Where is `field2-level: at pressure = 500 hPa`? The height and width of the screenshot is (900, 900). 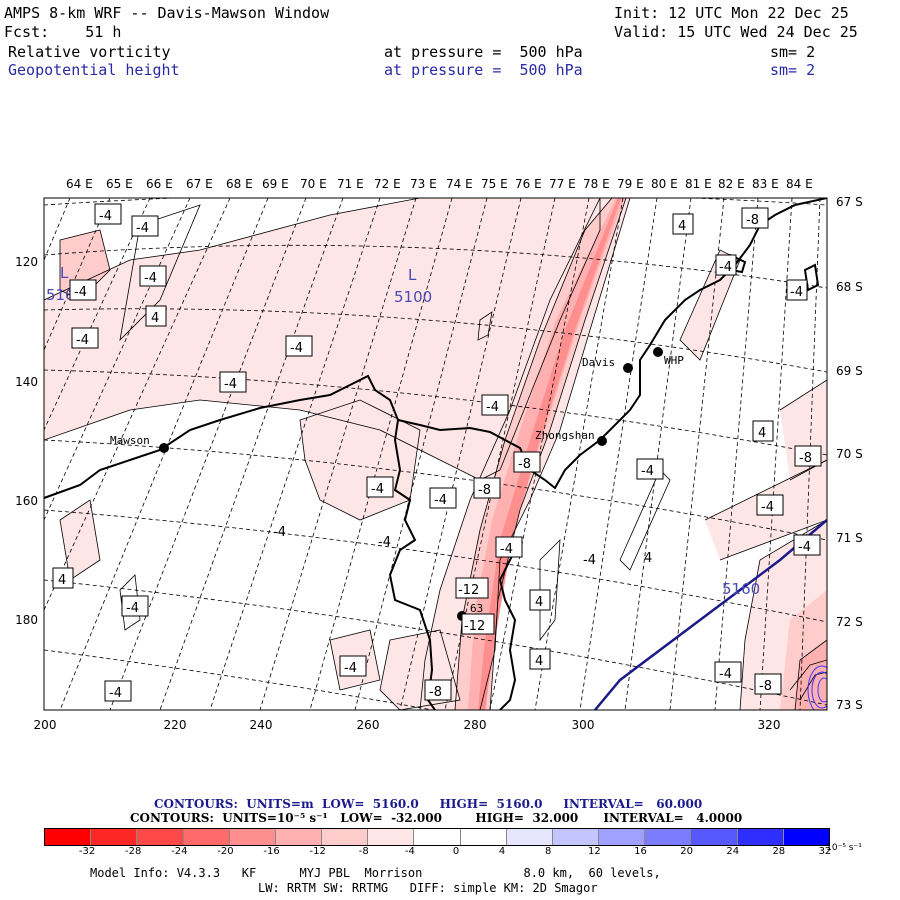 field2-level: at pressure = 500 hPa is located at coordinates (483, 70).